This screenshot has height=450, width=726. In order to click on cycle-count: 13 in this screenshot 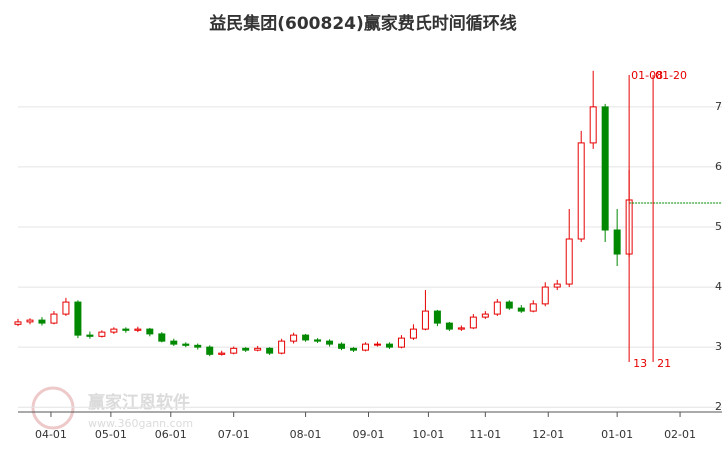, I will do `click(640, 363)`.